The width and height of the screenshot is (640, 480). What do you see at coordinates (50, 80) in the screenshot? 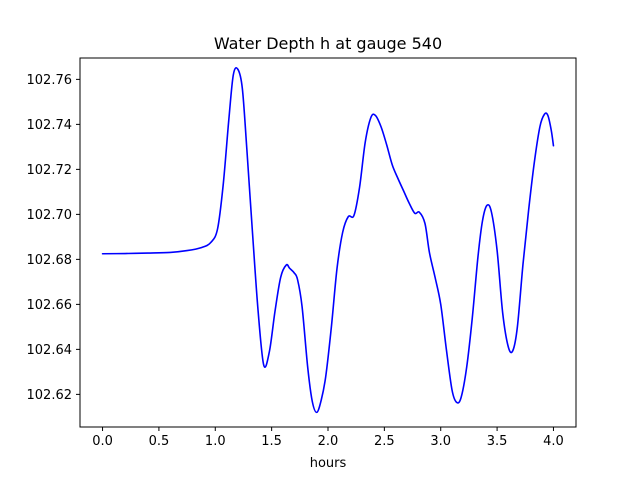
I see `y-tick-label: 102.76` at bounding box center [50, 80].